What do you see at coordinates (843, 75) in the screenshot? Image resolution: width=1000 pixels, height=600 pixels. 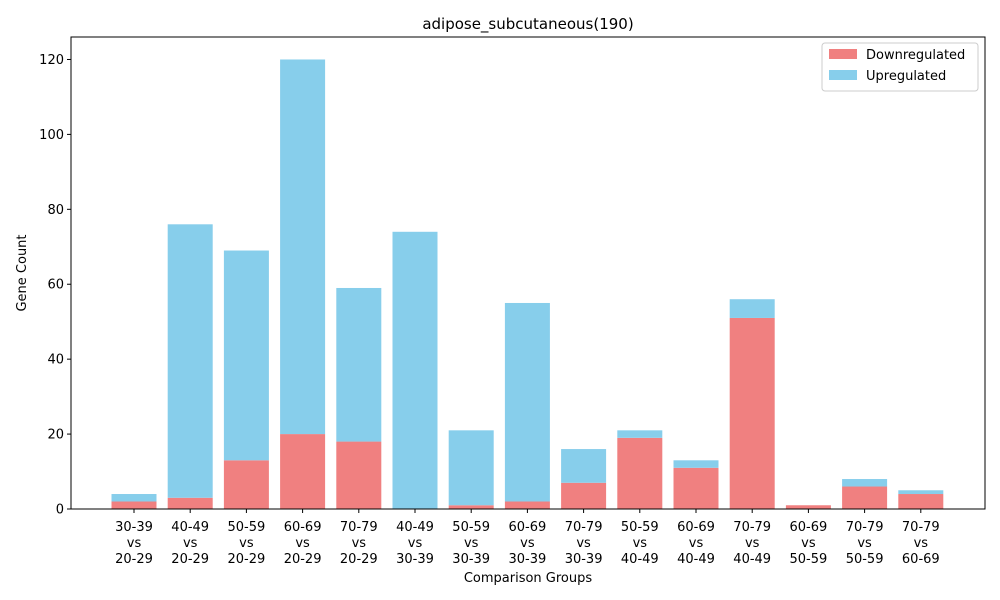 I see `legend-swatch-upregulated` at bounding box center [843, 75].